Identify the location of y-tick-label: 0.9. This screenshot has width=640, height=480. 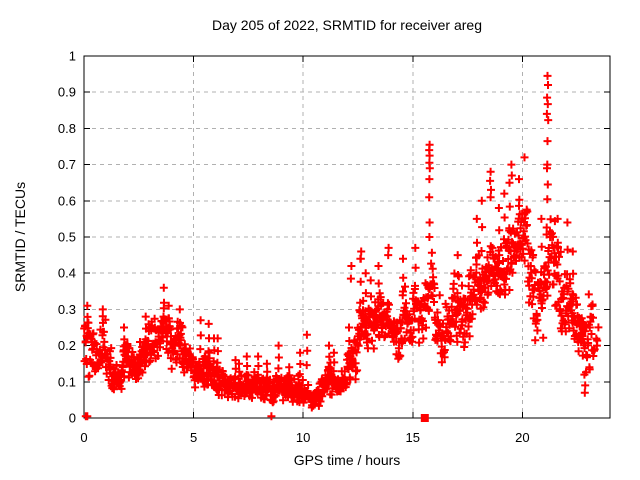
(67, 92).